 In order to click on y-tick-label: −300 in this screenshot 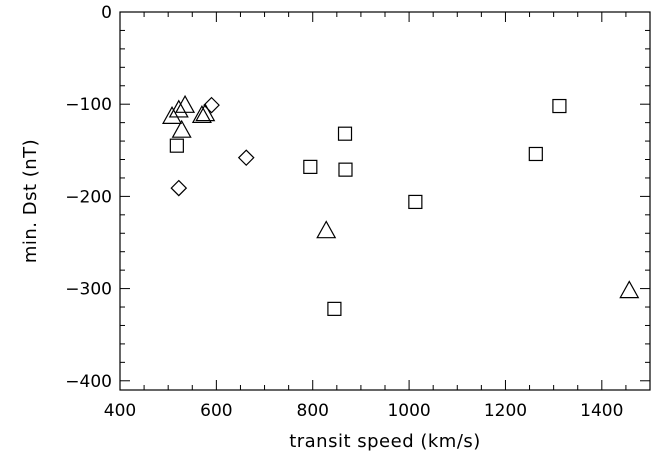, I will do `click(88, 290)`.